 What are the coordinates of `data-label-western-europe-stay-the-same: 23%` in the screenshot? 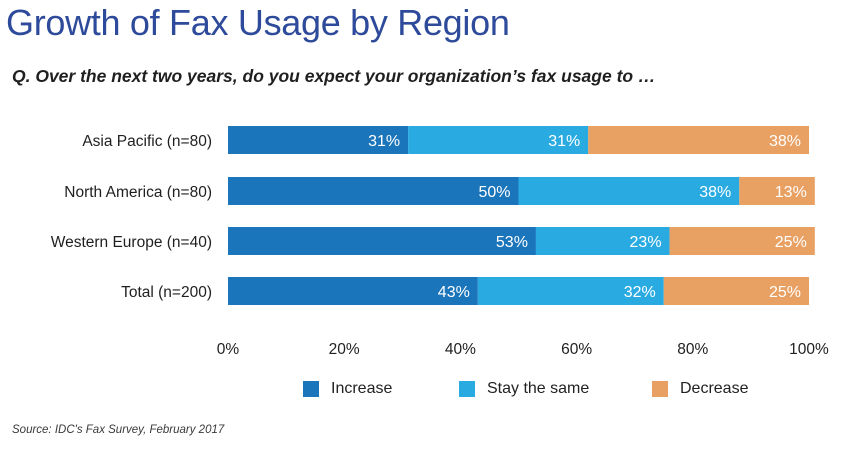 It's located at (646, 242).